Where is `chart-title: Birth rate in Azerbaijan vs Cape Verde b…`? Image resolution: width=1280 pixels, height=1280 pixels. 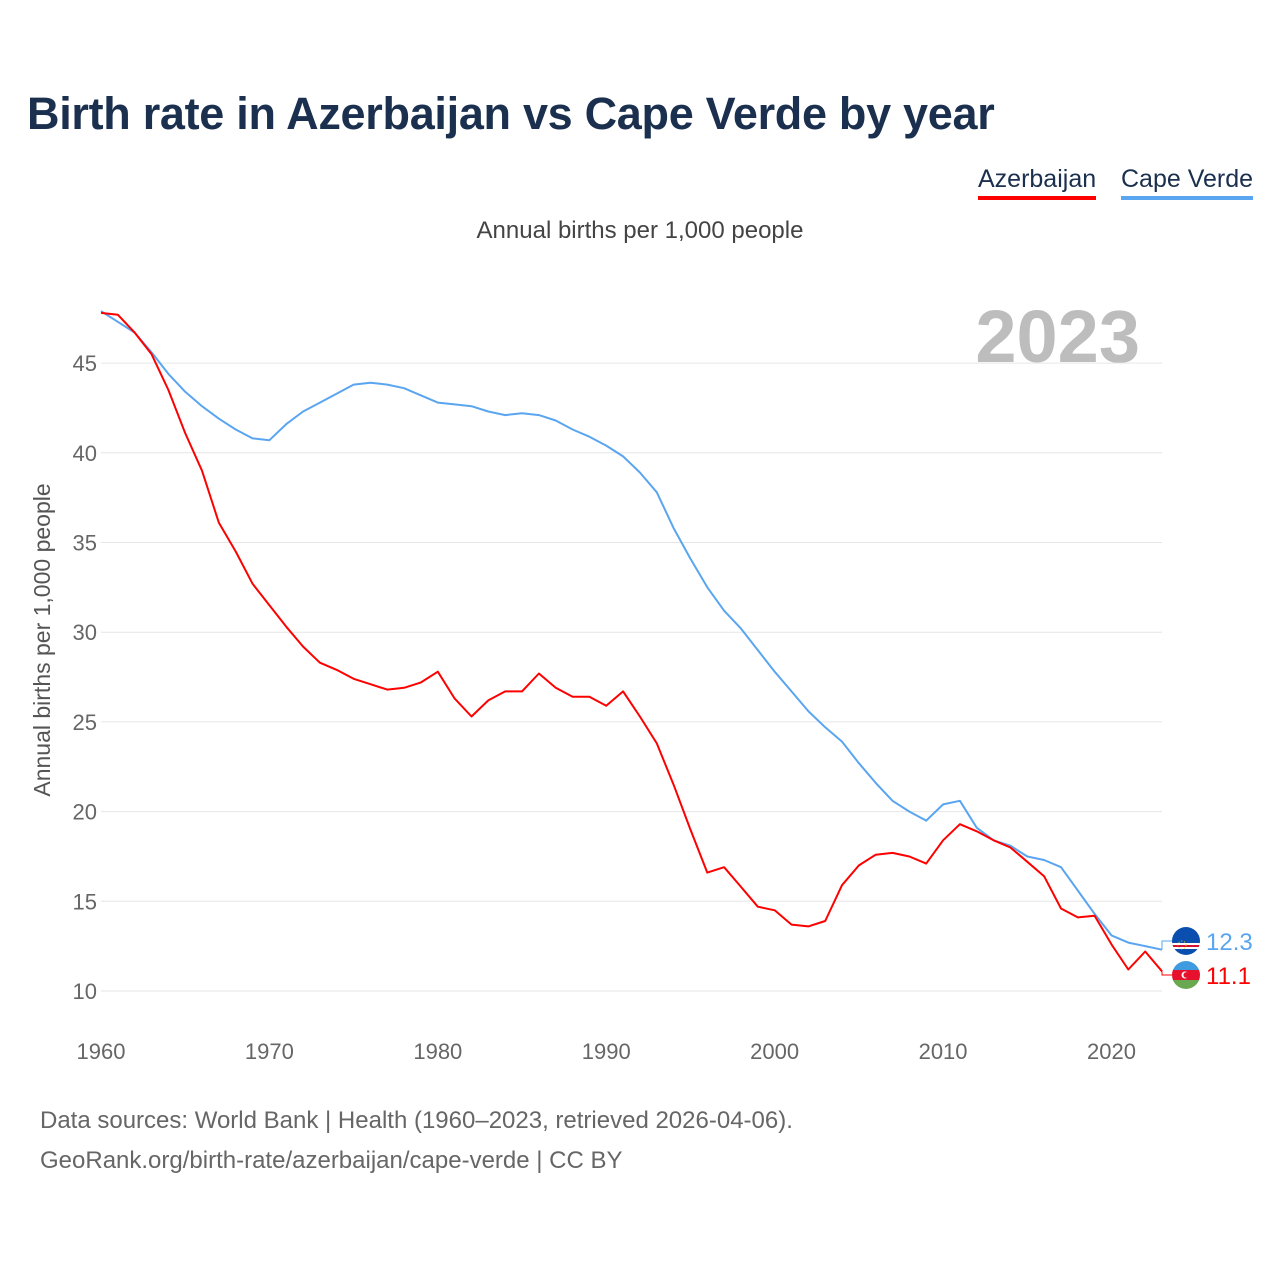
chart-title: Birth rate in Azerbaijan vs Cape Verde b… is located at coordinates (511, 113).